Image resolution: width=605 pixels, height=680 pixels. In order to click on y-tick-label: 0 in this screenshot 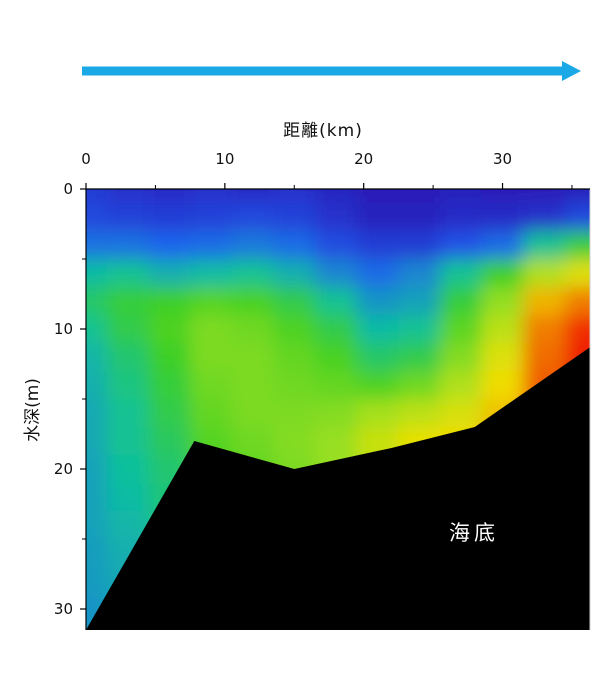, I will do `click(68, 189)`.